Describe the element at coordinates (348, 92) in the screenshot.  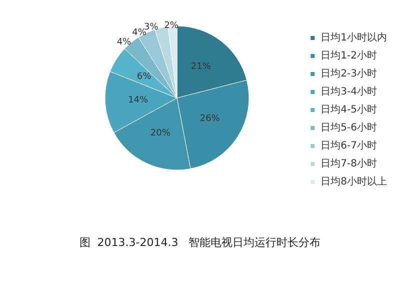
I see `legend-label: 日均3-4小时` at that location.